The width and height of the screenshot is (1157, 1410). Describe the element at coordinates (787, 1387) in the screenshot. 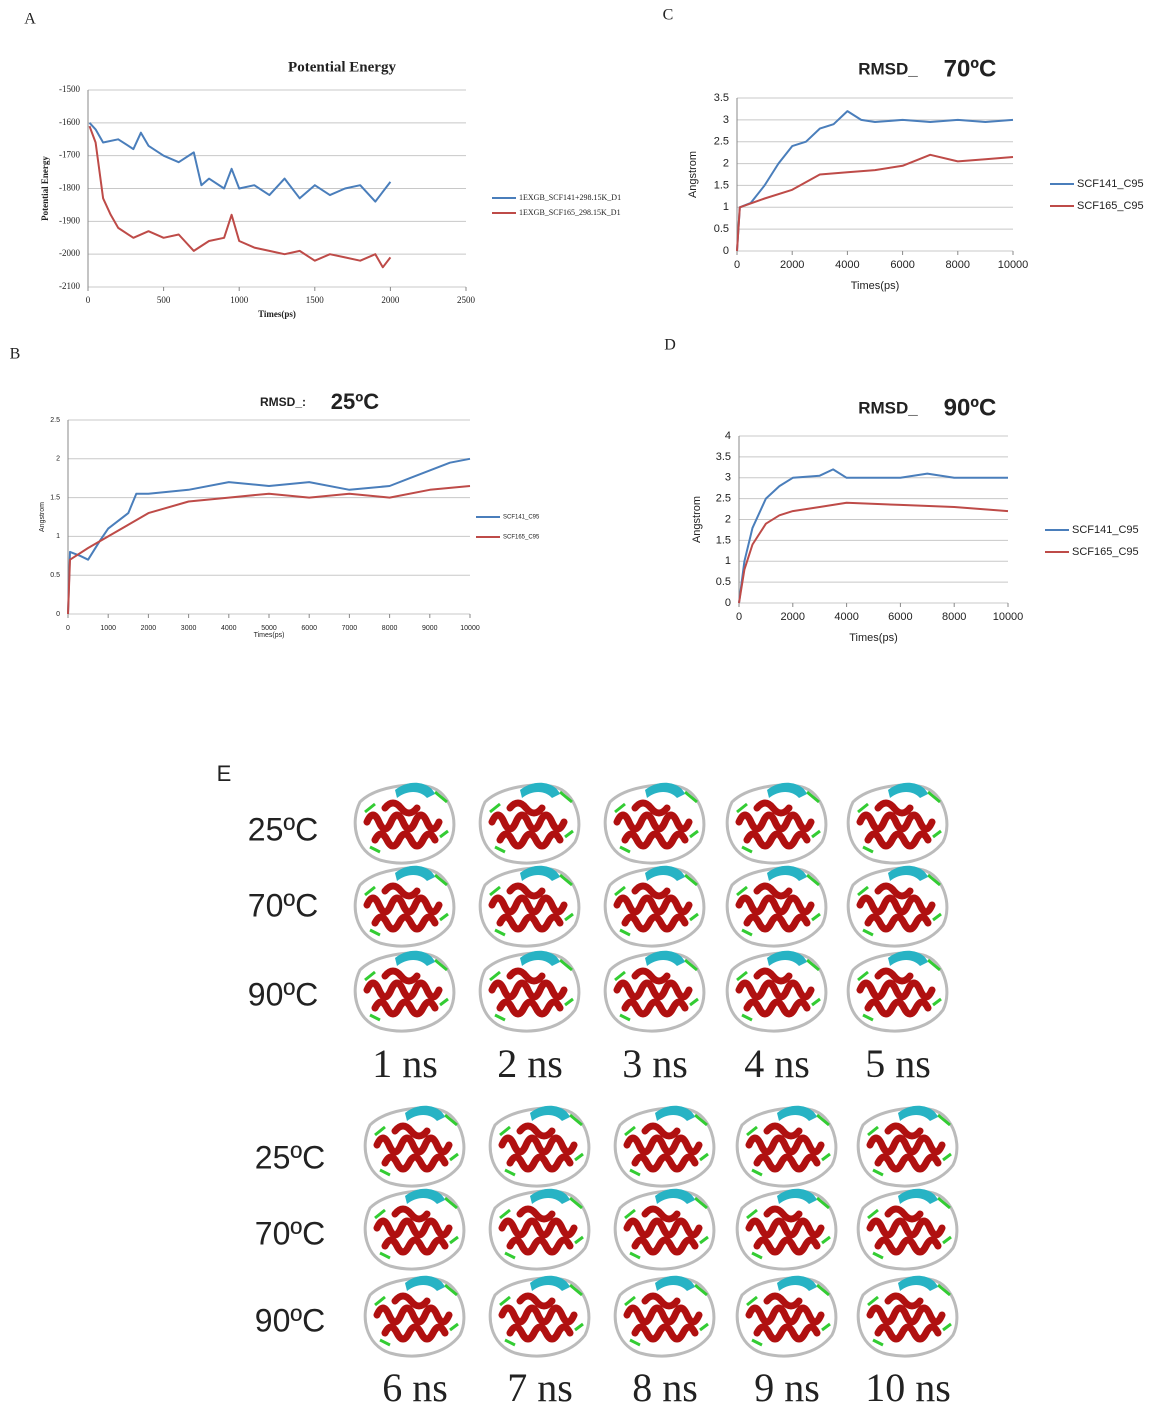

I see `time-label: 9 ns` at that location.